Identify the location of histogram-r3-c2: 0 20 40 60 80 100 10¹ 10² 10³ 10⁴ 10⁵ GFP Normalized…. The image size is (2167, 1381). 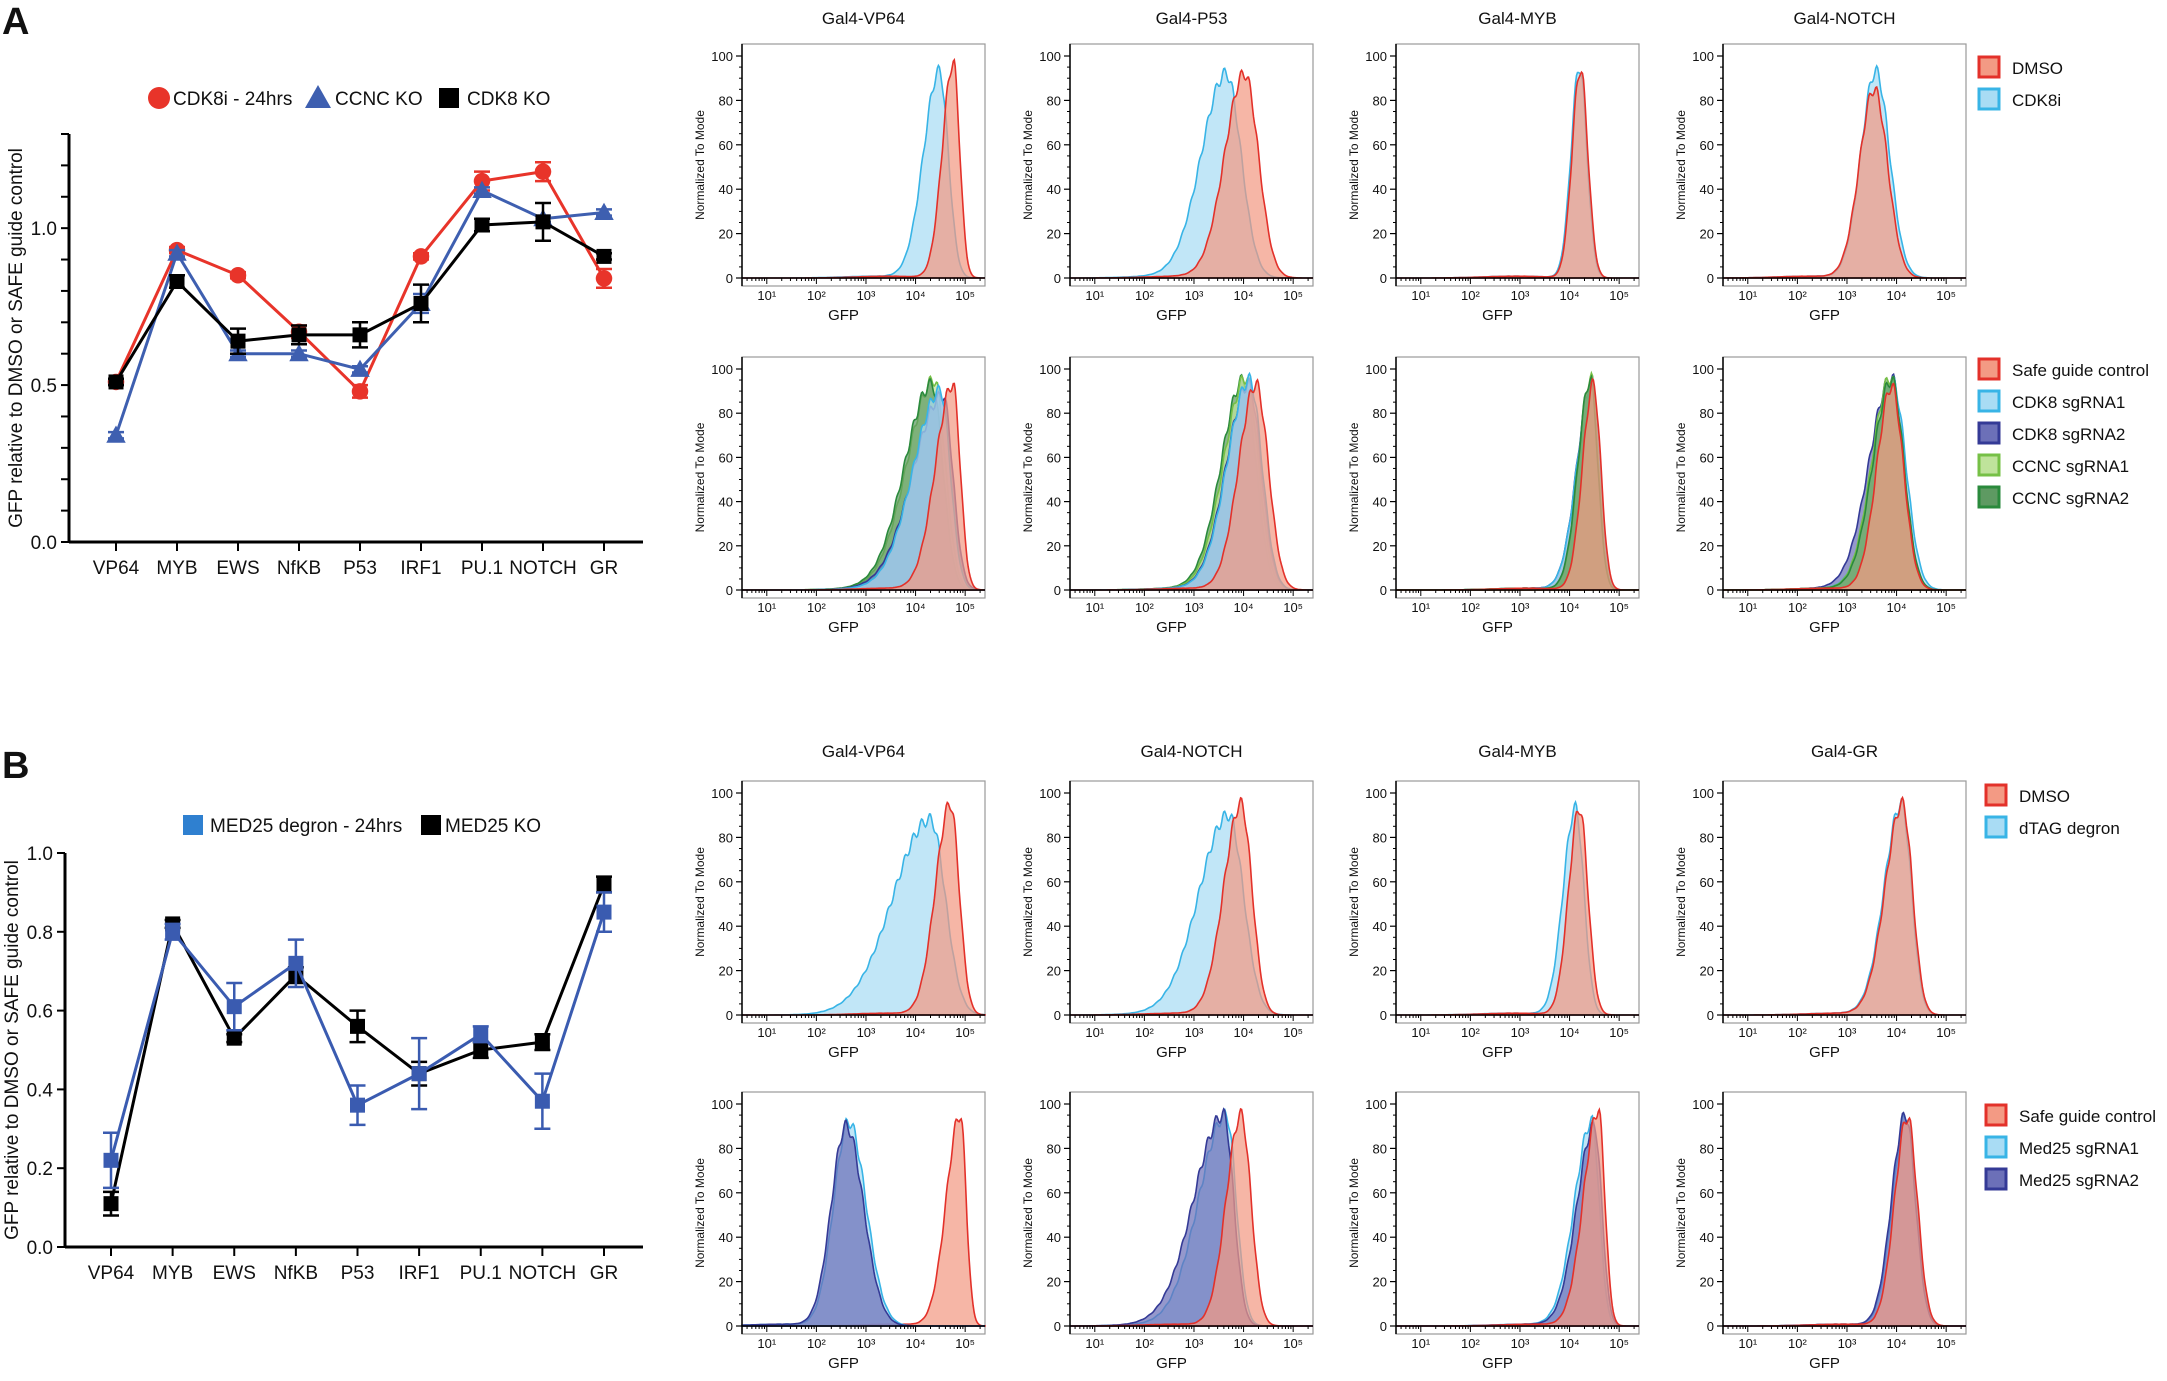
(1167, 901).